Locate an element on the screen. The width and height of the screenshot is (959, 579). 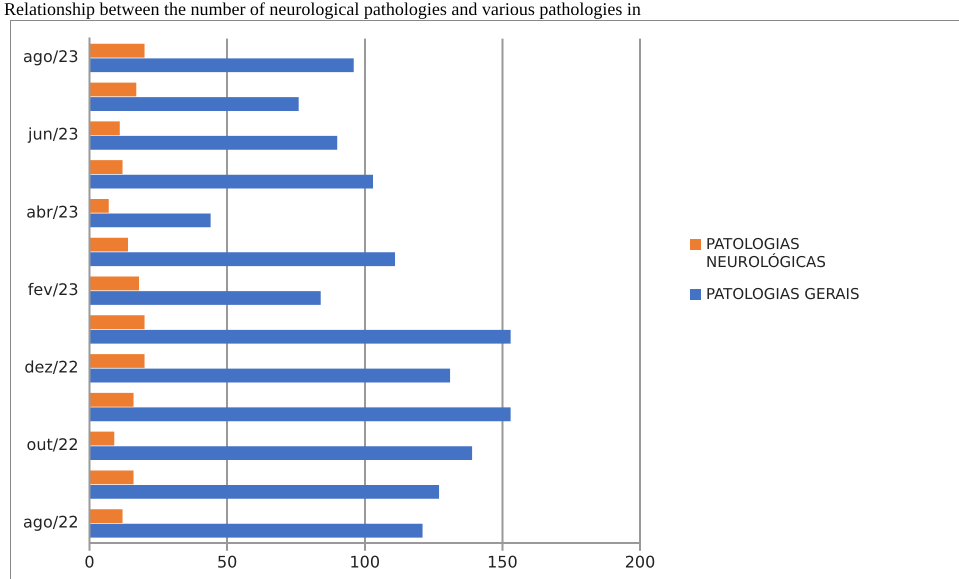
x-tick-label: 100 is located at coordinates (364, 562).